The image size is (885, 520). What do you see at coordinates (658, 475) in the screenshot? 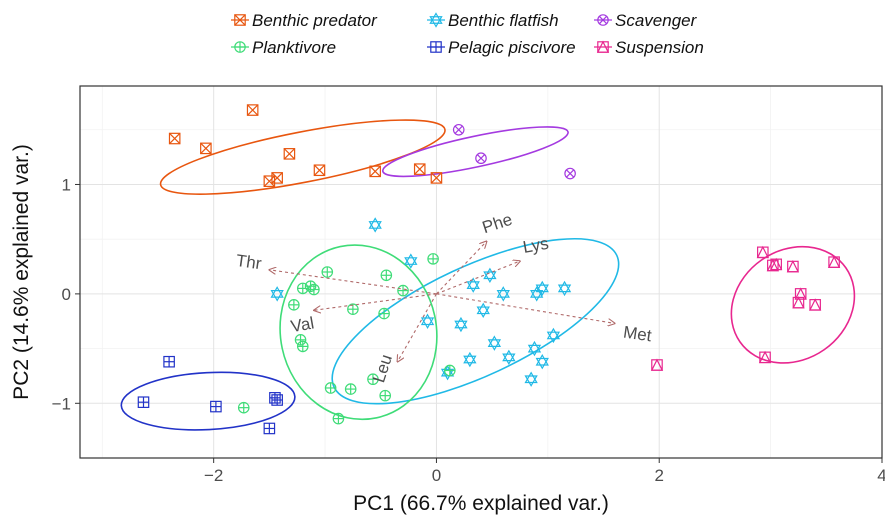
I see `x-tick-label: 2` at bounding box center [658, 475].